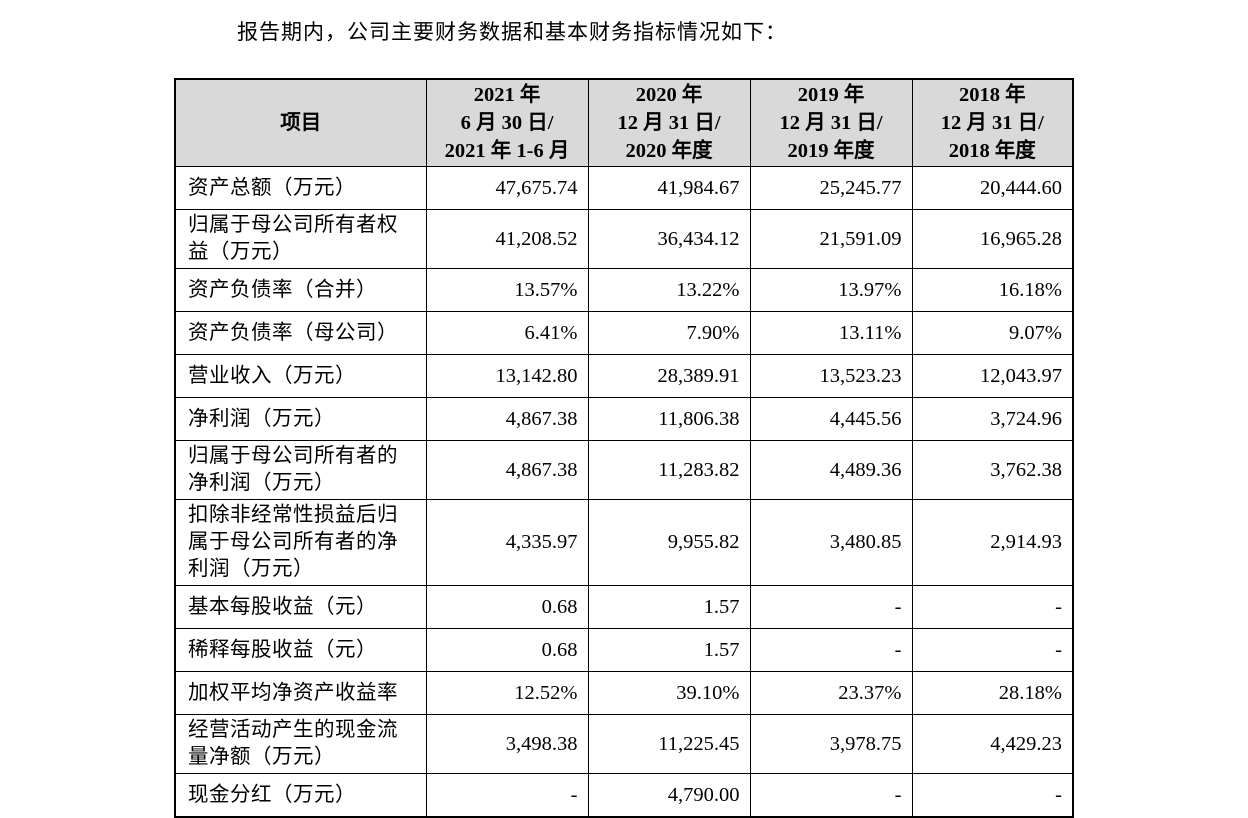 The height and width of the screenshot is (818, 1248). Describe the element at coordinates (831, 151) in the screenshot. I see `header-line: 2019 年度` at that location.